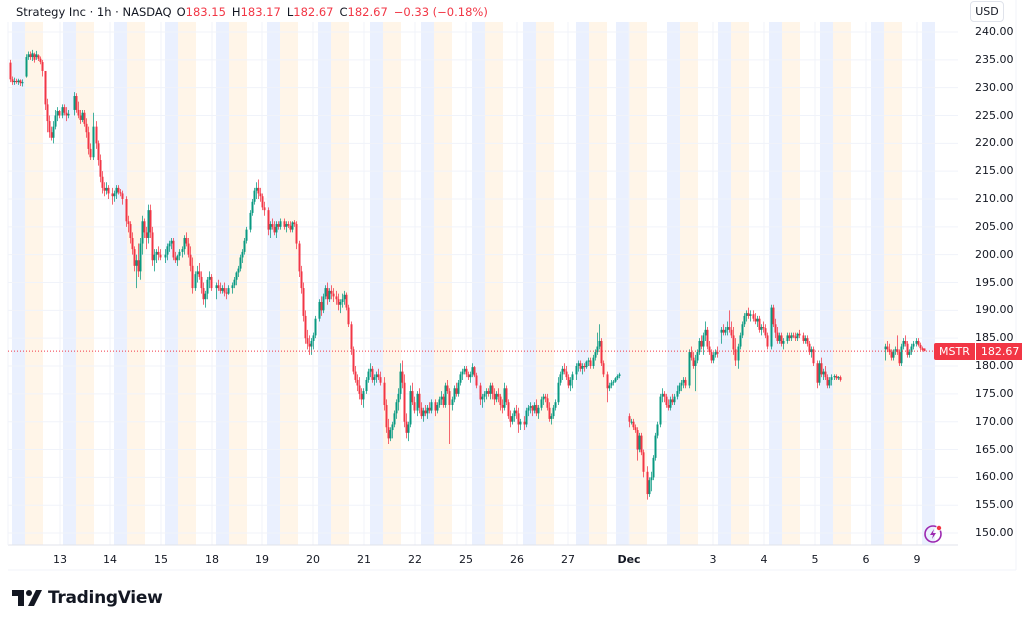 The width and height of the screenshot is (1024, 625). I want to click on time-tick-label: 25, so click(466, 559).